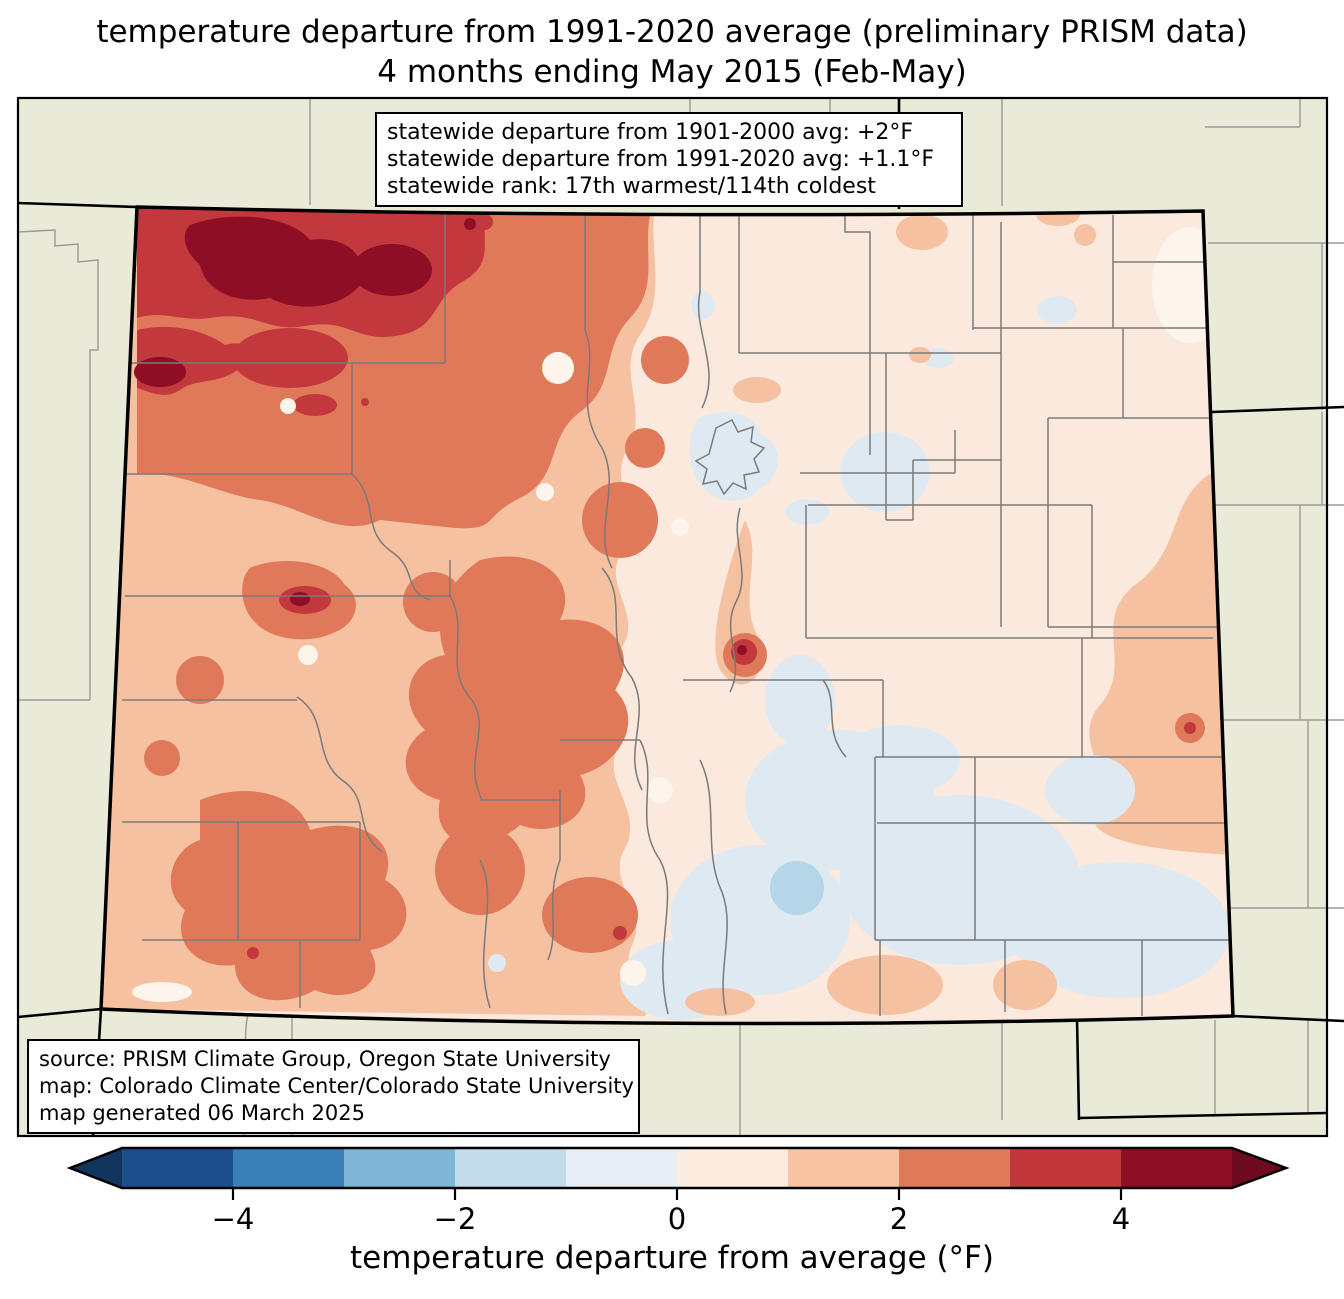 The image size is (1344, 1299). What do you see at coordinates (1259, 1168) in the screenshot?
I see `colorbar-over-arrow` at bounding box center [1259, 1168].